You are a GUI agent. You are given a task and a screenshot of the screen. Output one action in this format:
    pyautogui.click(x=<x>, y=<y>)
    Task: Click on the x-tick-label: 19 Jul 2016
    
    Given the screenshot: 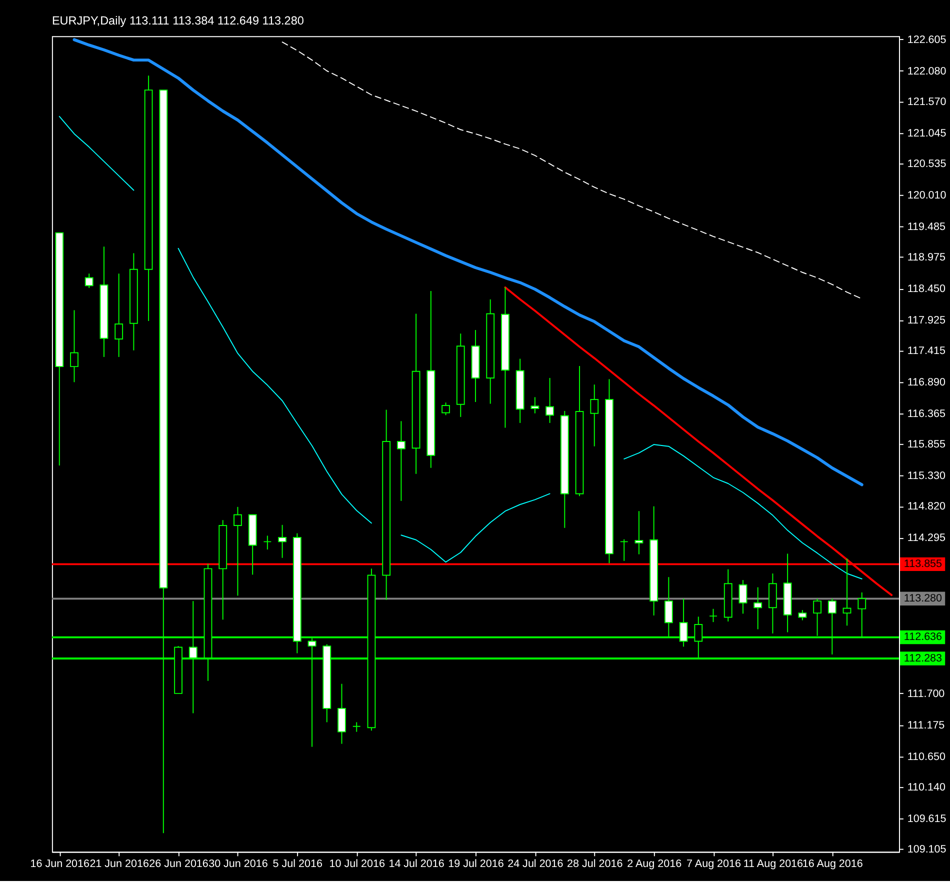 What is the action you would take?
    pyautogui.click(x=476, y=864)
    